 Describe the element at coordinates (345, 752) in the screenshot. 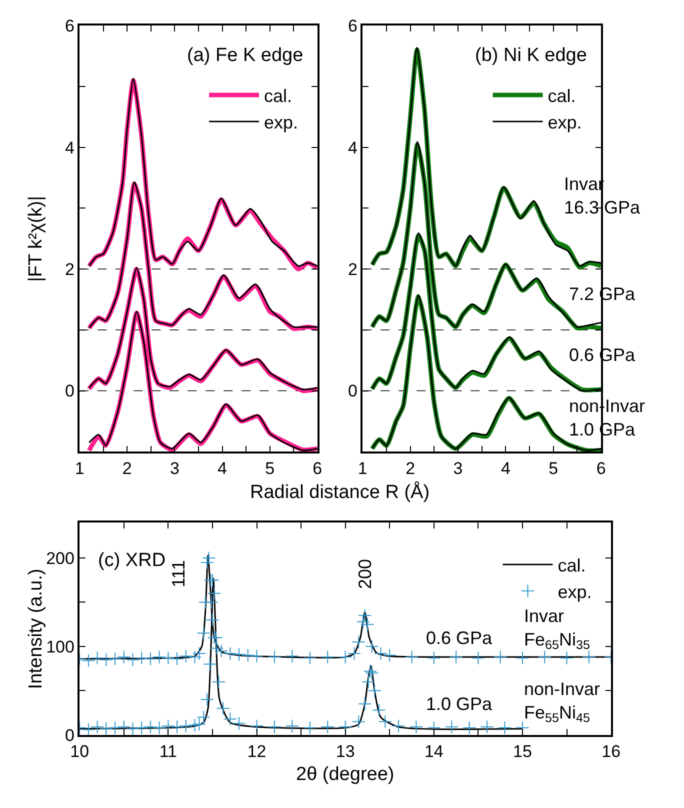

I see `x-tick-label: 13` at that location.